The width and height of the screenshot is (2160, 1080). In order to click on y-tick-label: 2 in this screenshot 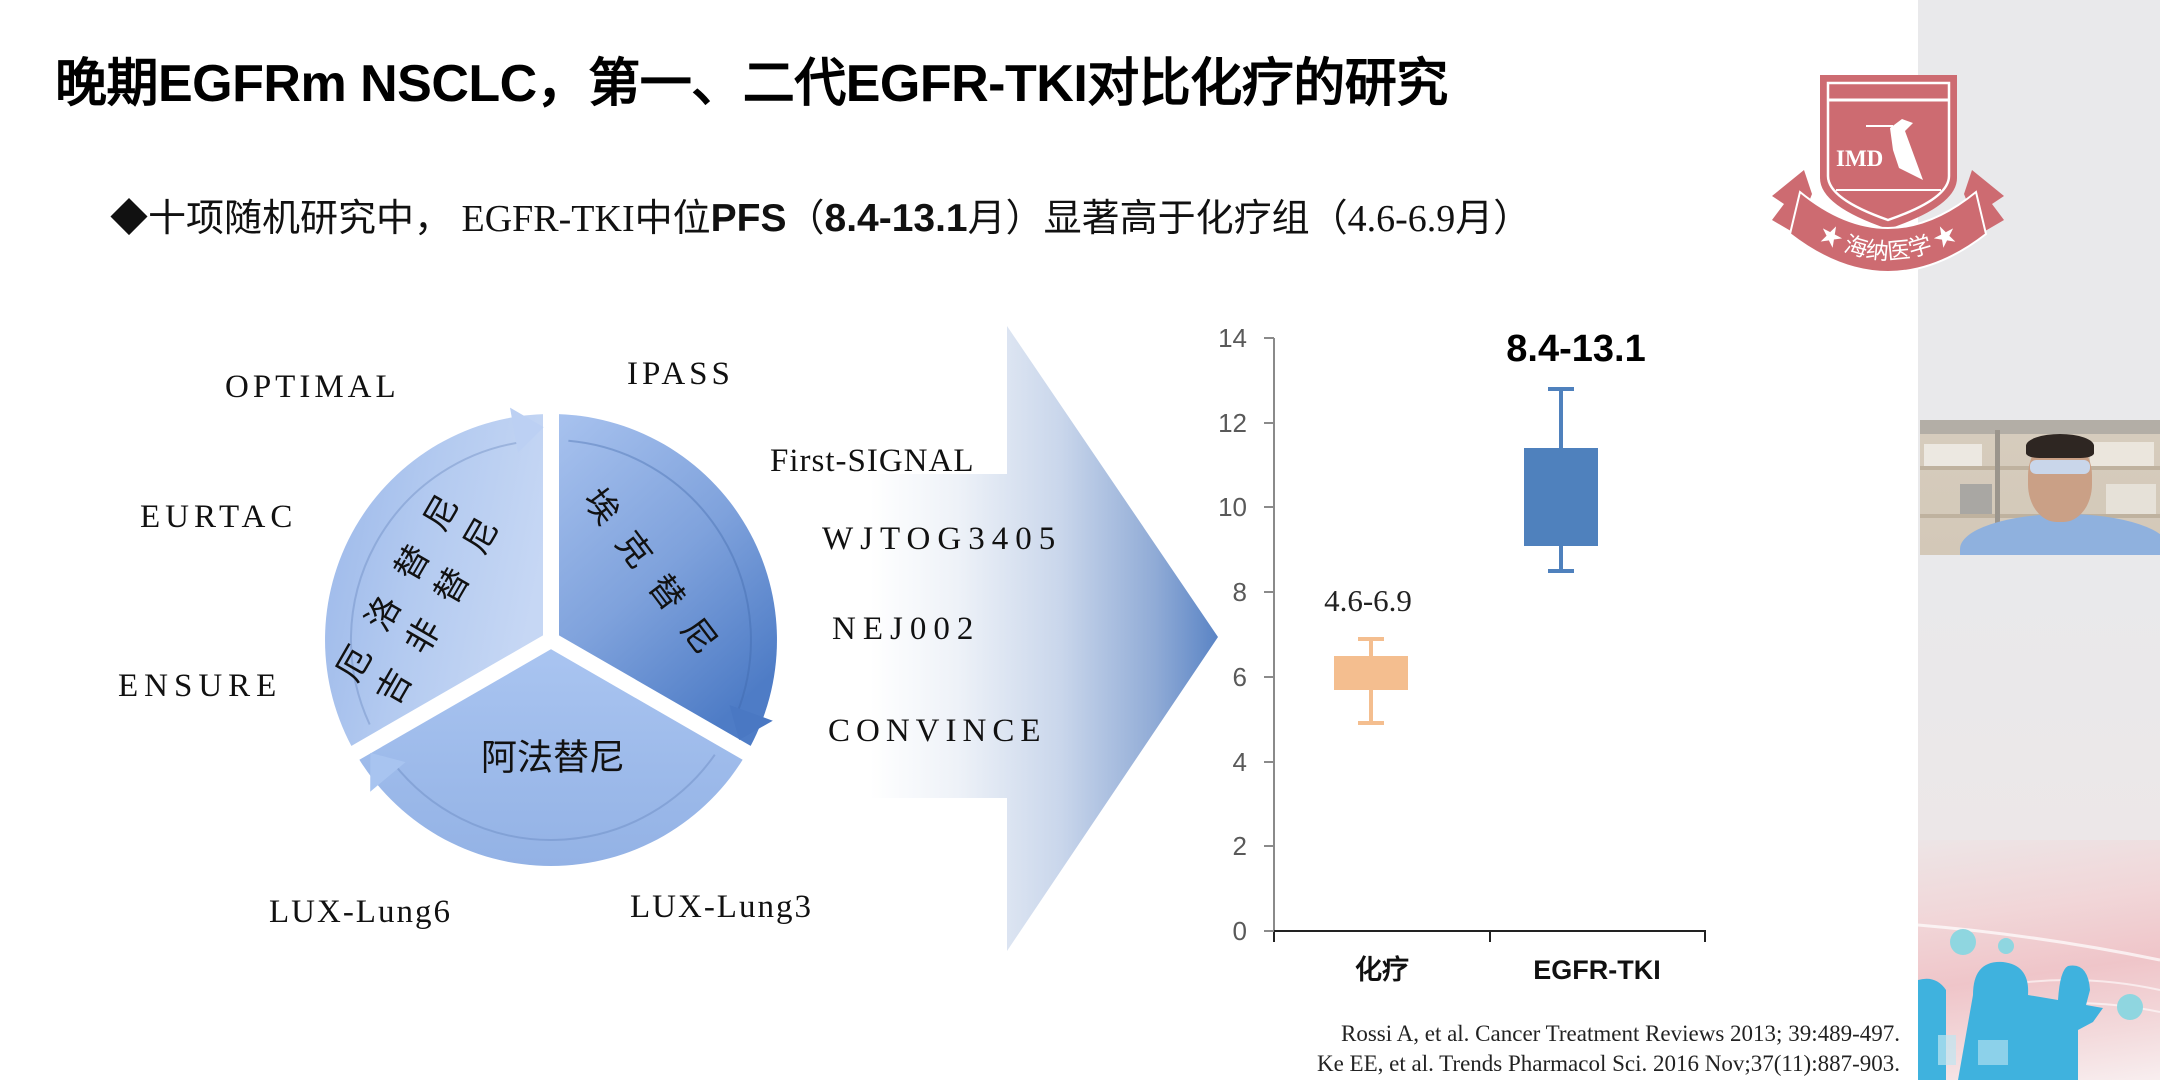, I will do `click(1239, 846)`.